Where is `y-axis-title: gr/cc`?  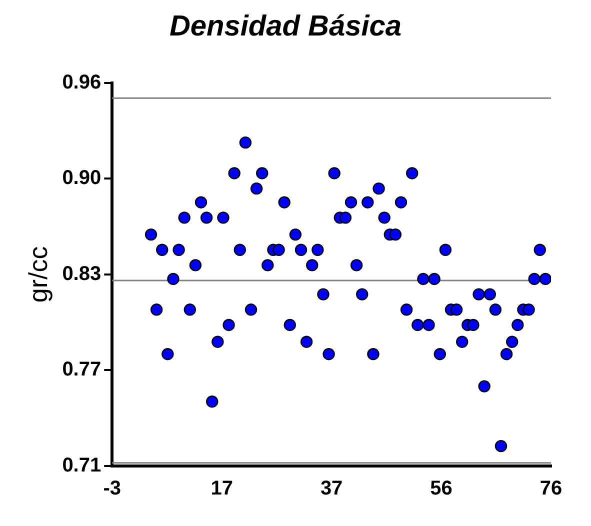 y-axis-title: gr/cc is located at coordinates (37, 274).